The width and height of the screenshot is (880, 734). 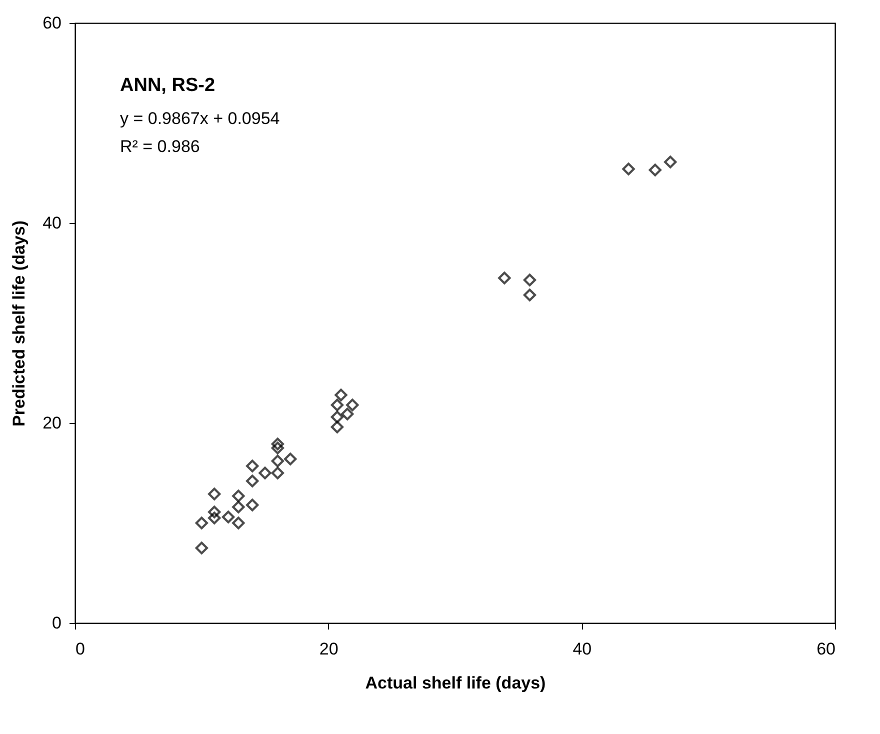 I want to click on x-tick-label: 20, so click(x=328, y=649).